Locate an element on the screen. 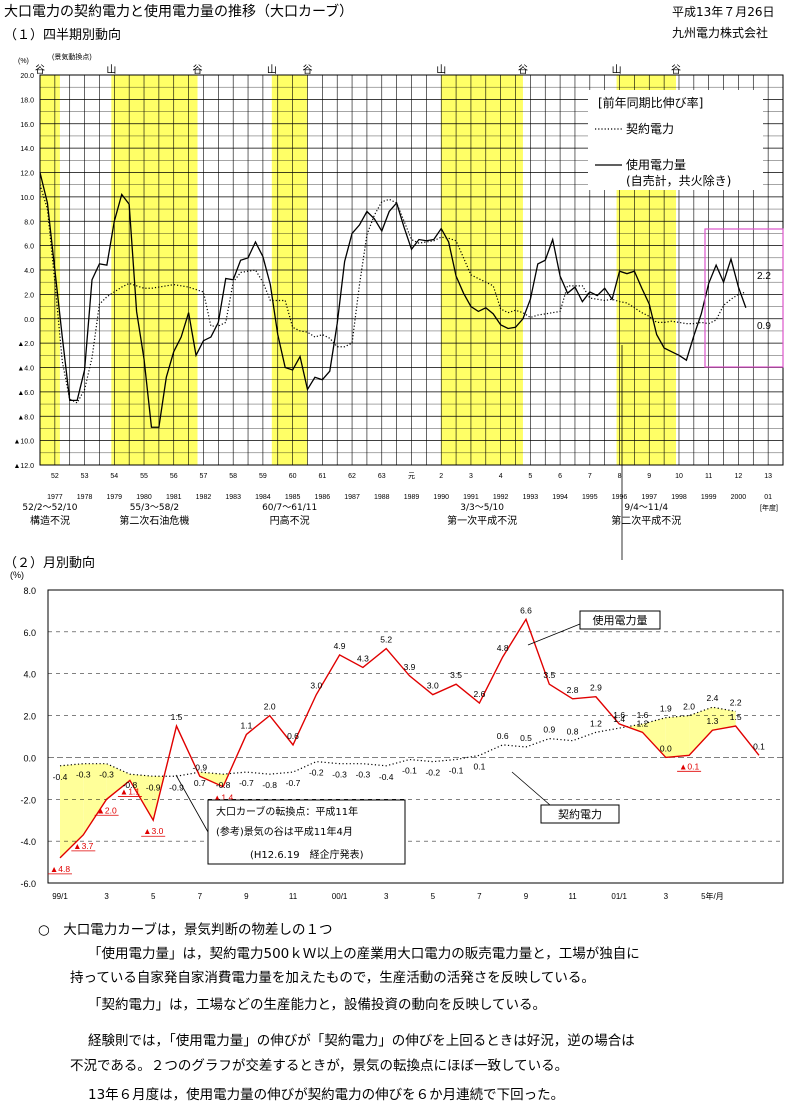  y-tick-label: ▲2.0 is located at coordinates (25, 344).